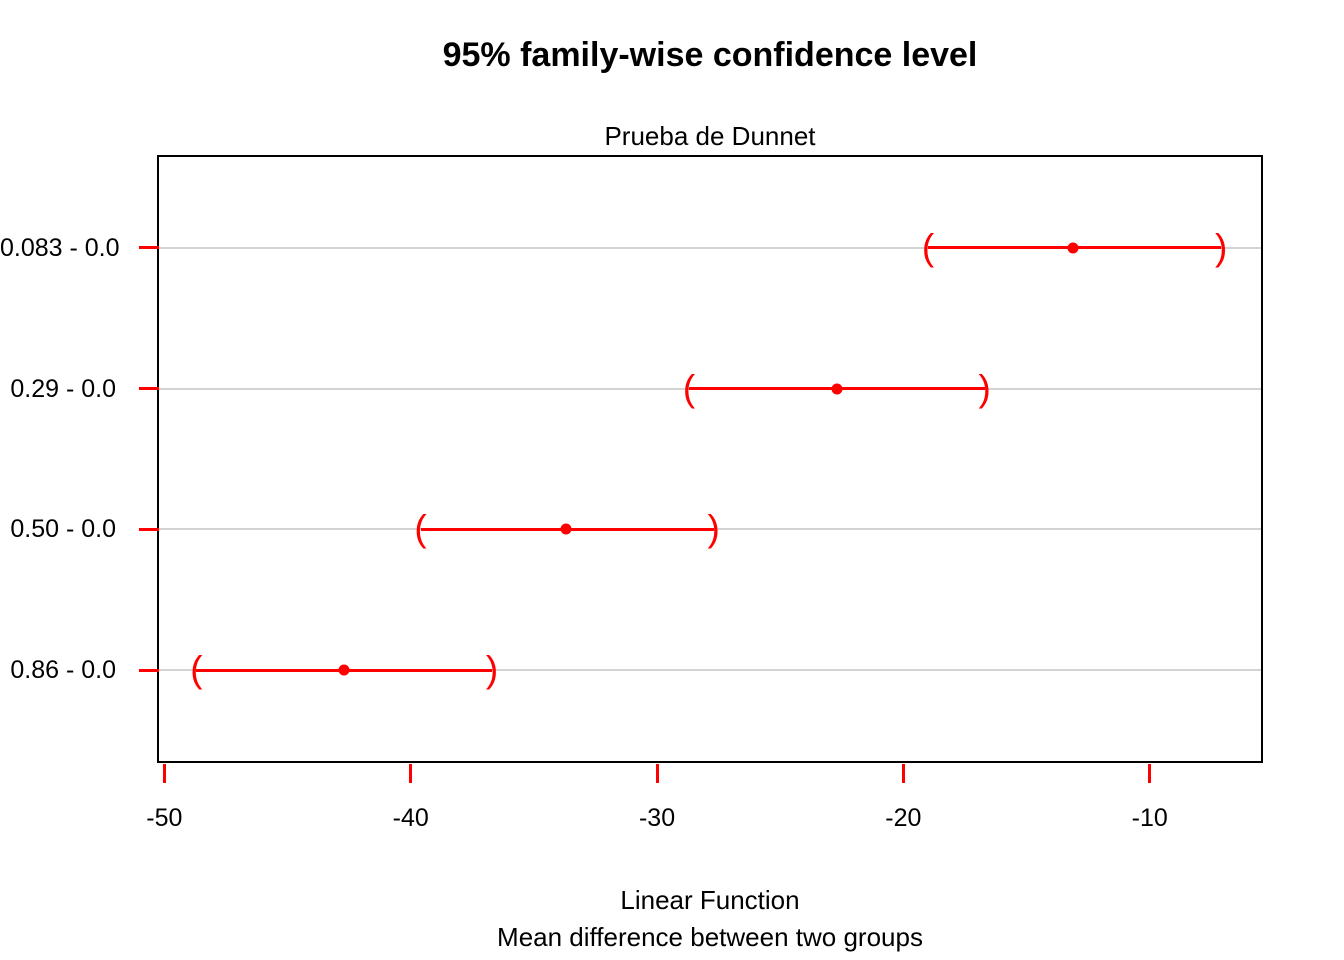 The width and height of the screenshot is (1344, 960). Describe the element at coordinates (710, 136) in the screenshot. I see `chart-subtitle: Prueba de Dunnet` at that location.